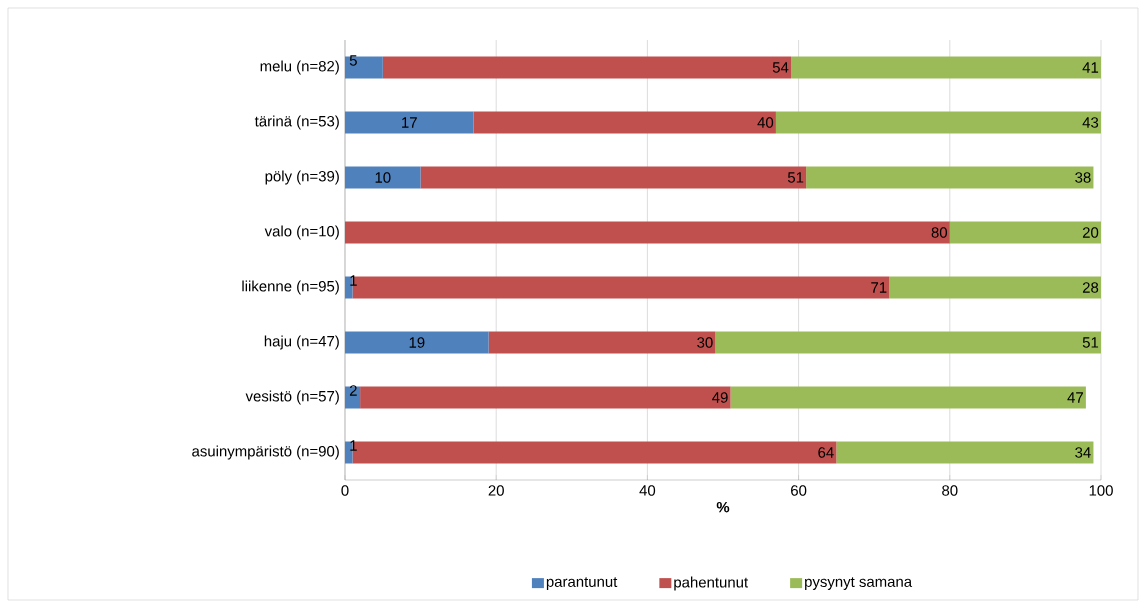 The image size is (1146, 608). I want to click on y-tick-label: liikenne (n=95), so click(290, 287).